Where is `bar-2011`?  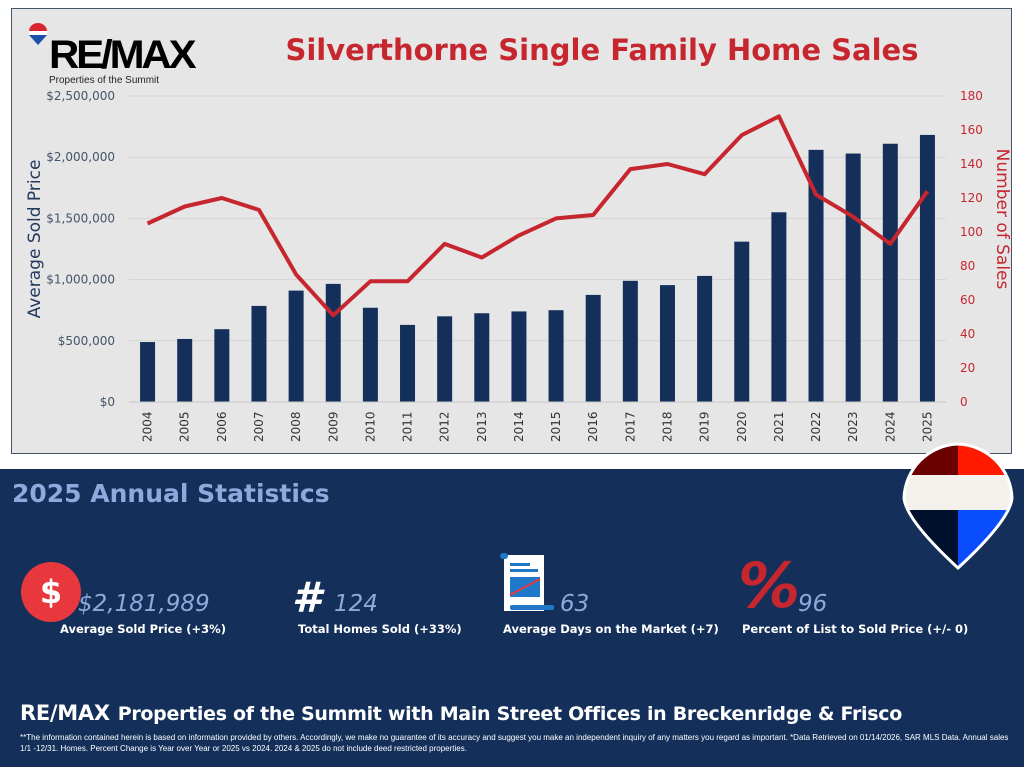 bar-2011 is located at coordinates (408, 363).